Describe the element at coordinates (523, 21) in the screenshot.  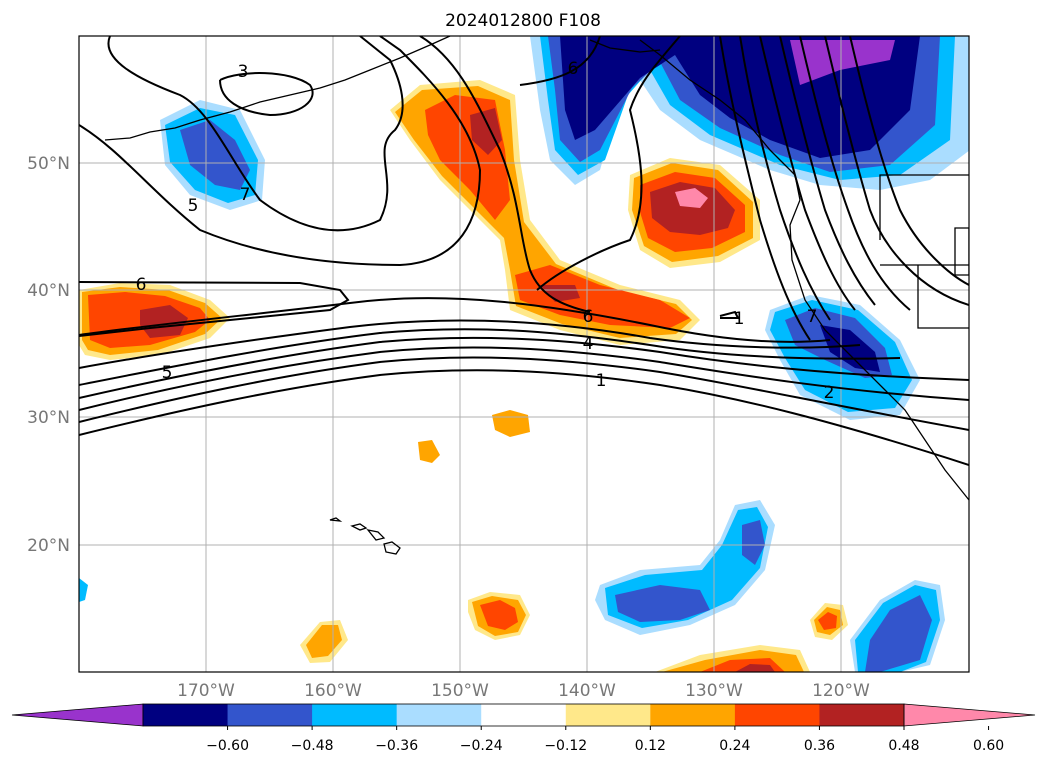
I see `figure-title: 2024012800 F108` at that location.